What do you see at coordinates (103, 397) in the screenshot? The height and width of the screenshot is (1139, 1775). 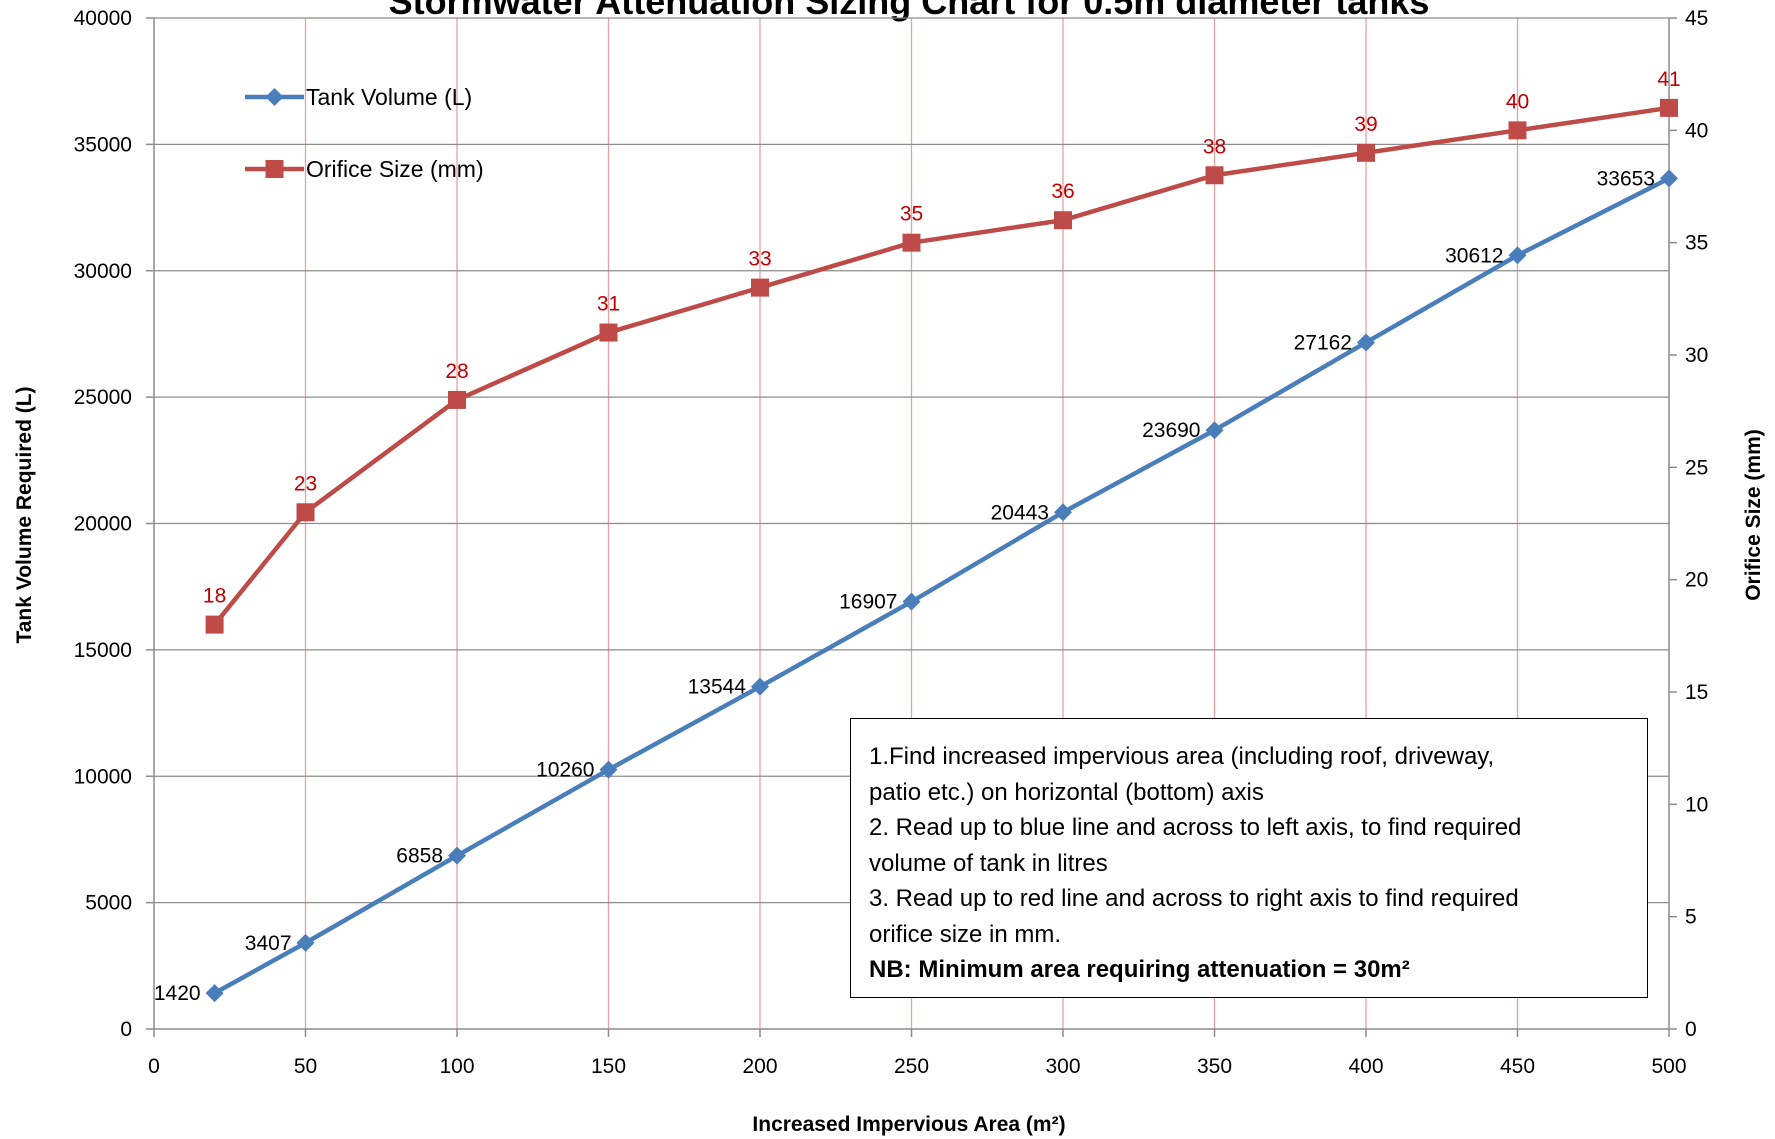 I see `y-tick-label: 25000` at bounding box center [103, 397].